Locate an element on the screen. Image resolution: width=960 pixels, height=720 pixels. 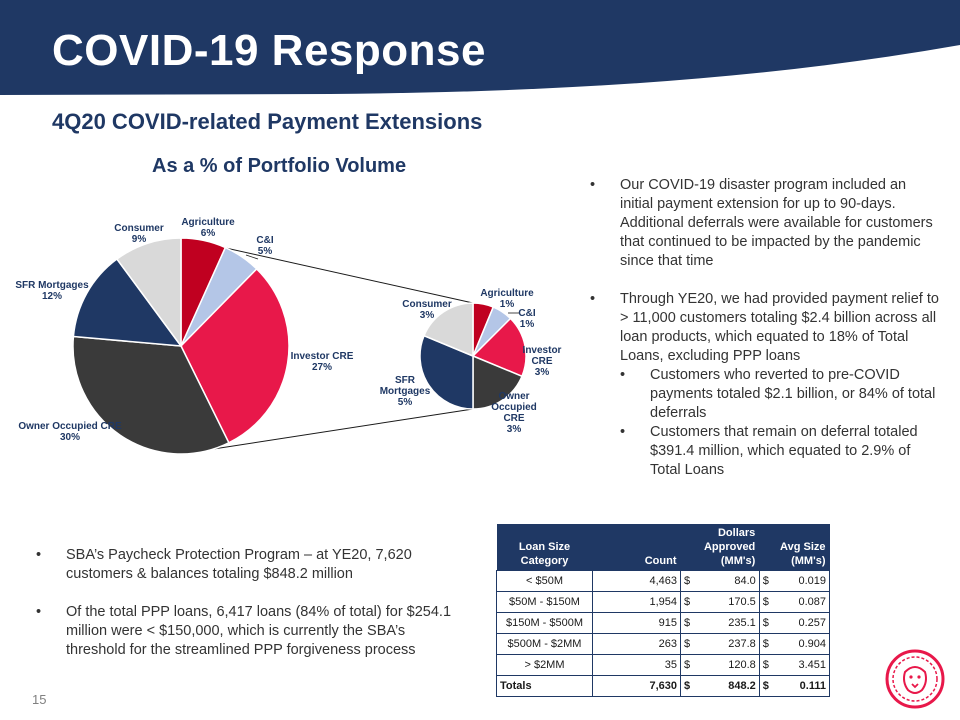
main-slice-sfr-mortgages is located at coordinates (127, 302).